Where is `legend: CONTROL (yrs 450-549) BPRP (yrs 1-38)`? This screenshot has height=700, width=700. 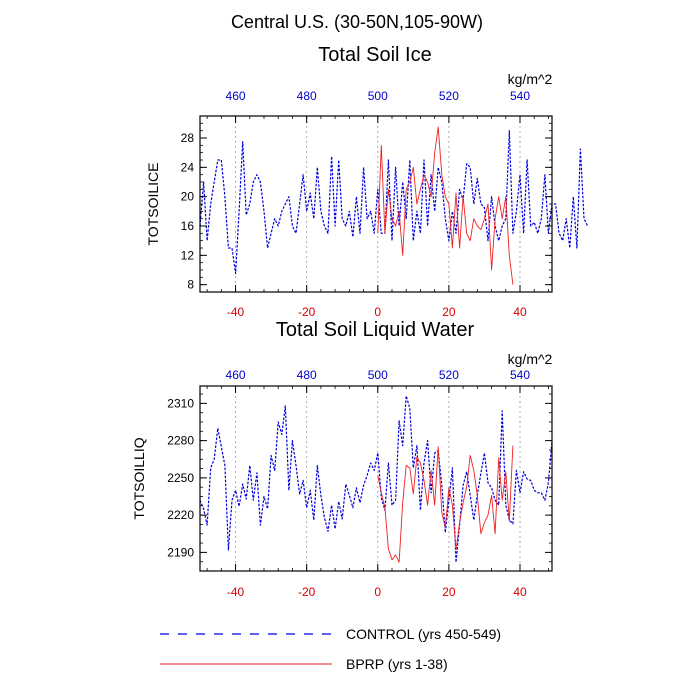
legend: CONTROL (yrs 450-549) BPRP (yrs 1-38) is located at coordinates (330, 649).